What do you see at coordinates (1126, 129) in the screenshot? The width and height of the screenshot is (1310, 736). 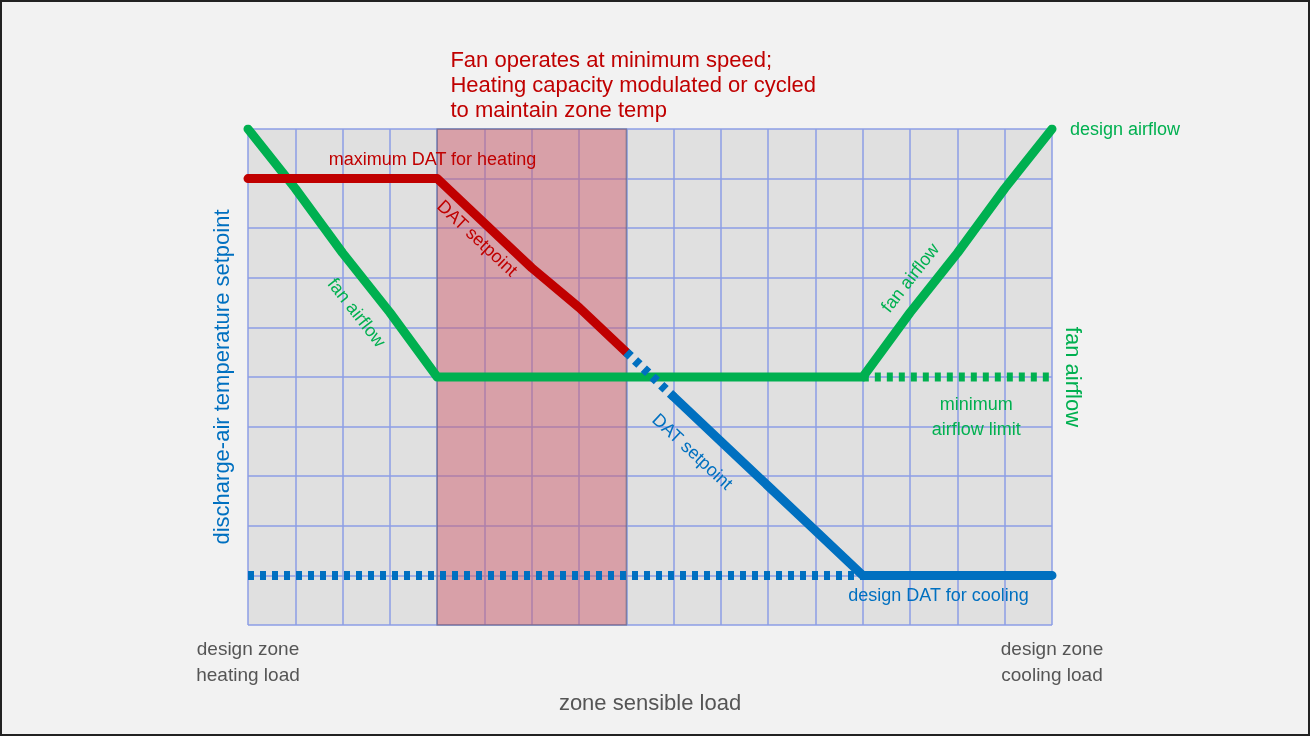 I see `text: design airflow` at bounding box center [1126, 129].